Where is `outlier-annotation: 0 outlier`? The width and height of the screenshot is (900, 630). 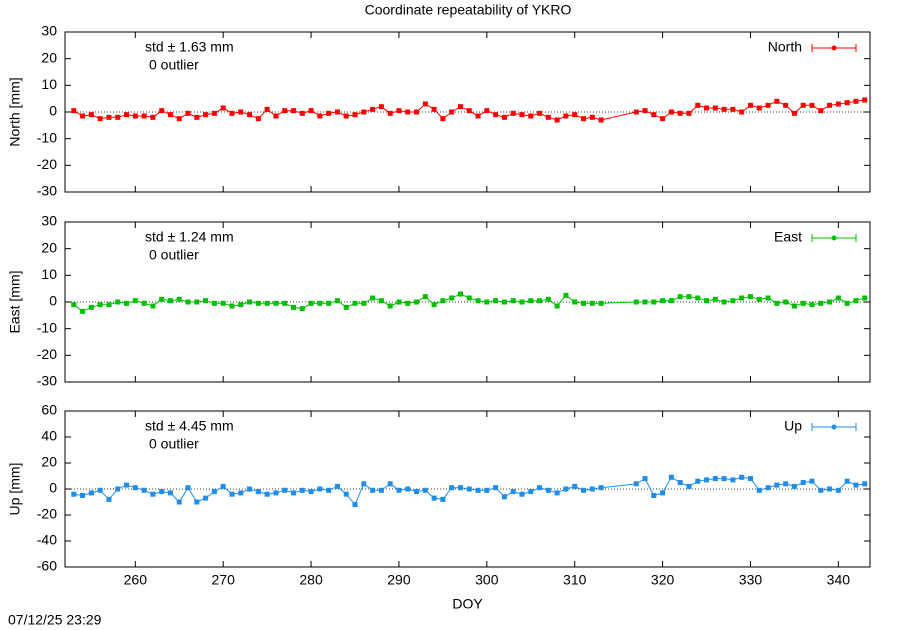 outlier-annotation: 0 outlier is located at coordinates (174, 444).